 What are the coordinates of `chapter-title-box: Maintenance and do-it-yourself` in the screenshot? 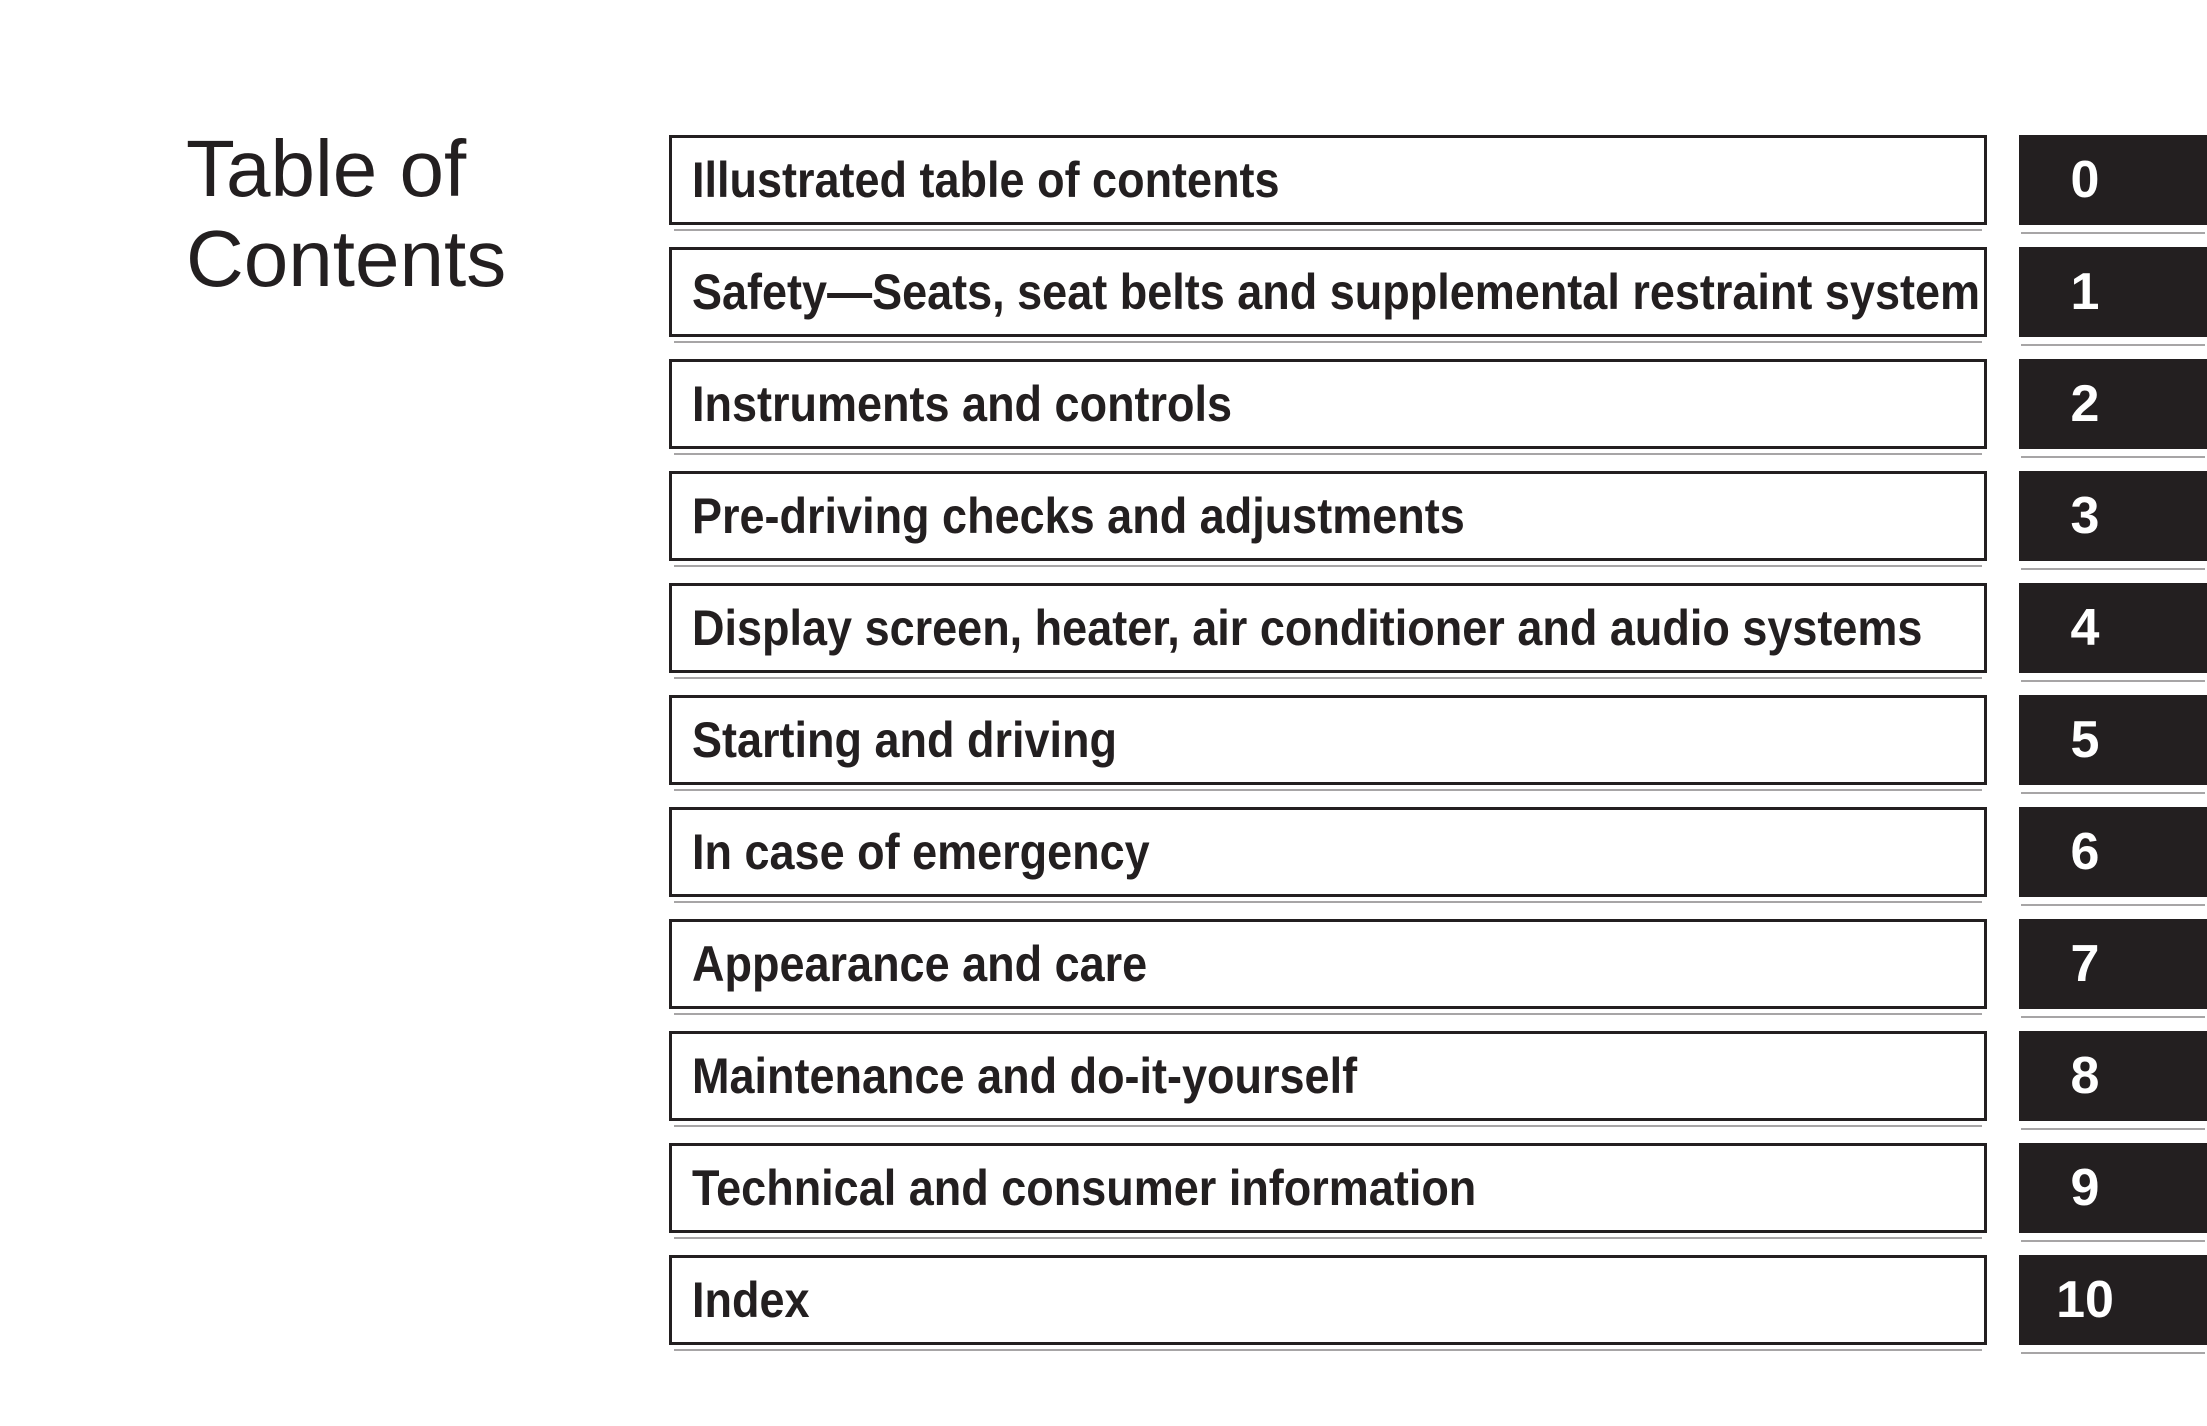 It's located at (1328, 1079).